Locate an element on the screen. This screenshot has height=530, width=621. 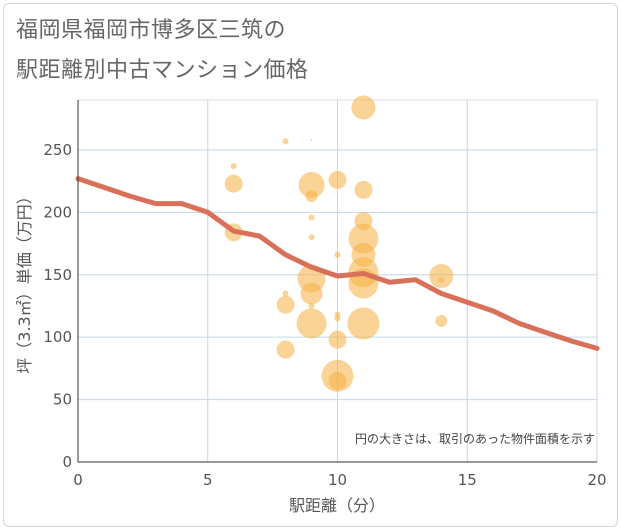
y-tick-label: 250 is located at coordinates (57, 150).